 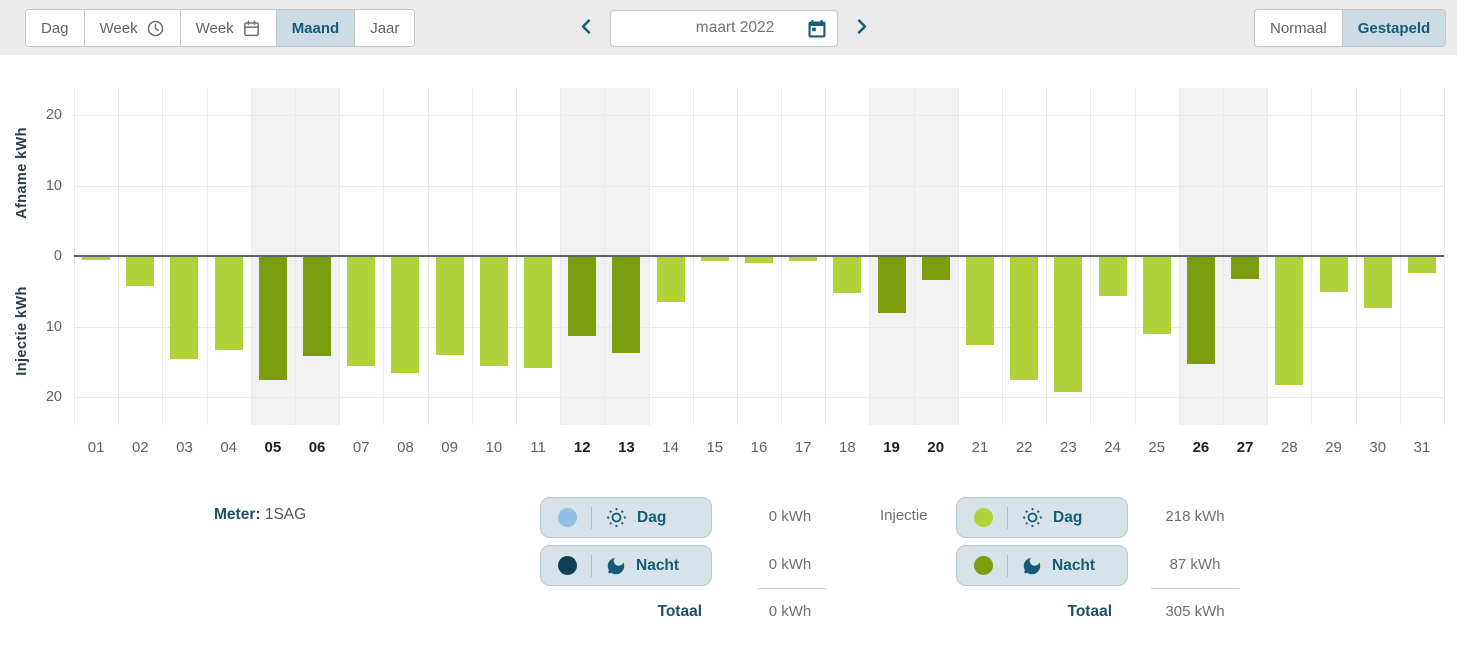 I want to click on period-picker-input: maart 2022, so click(x=724, y=28).